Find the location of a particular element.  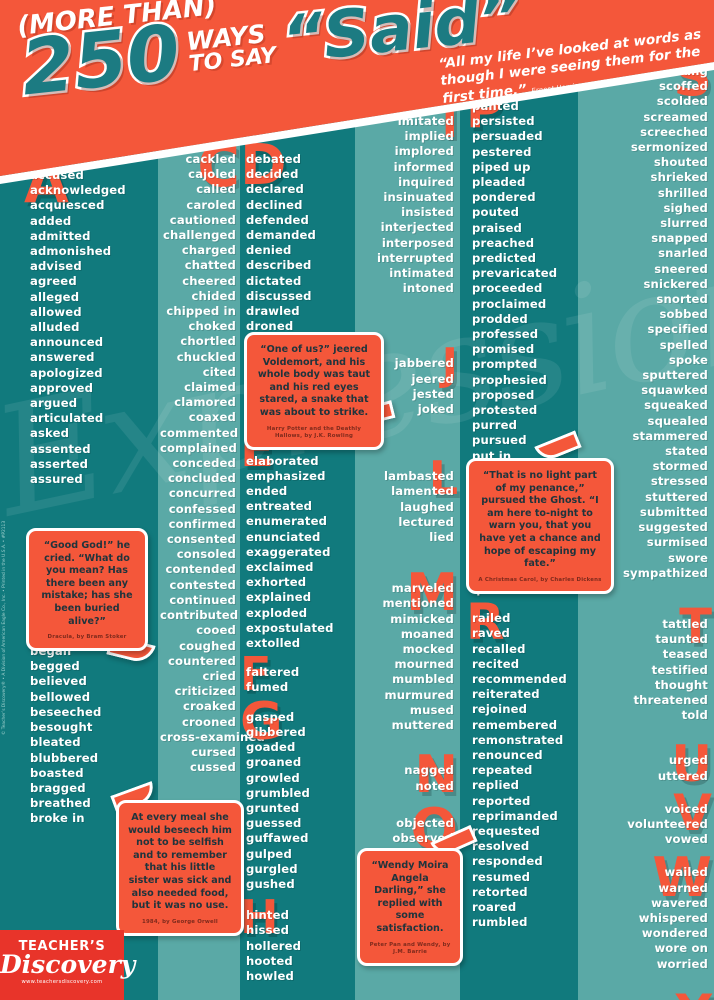

word-item: swore is located at coordinates (688, 557).